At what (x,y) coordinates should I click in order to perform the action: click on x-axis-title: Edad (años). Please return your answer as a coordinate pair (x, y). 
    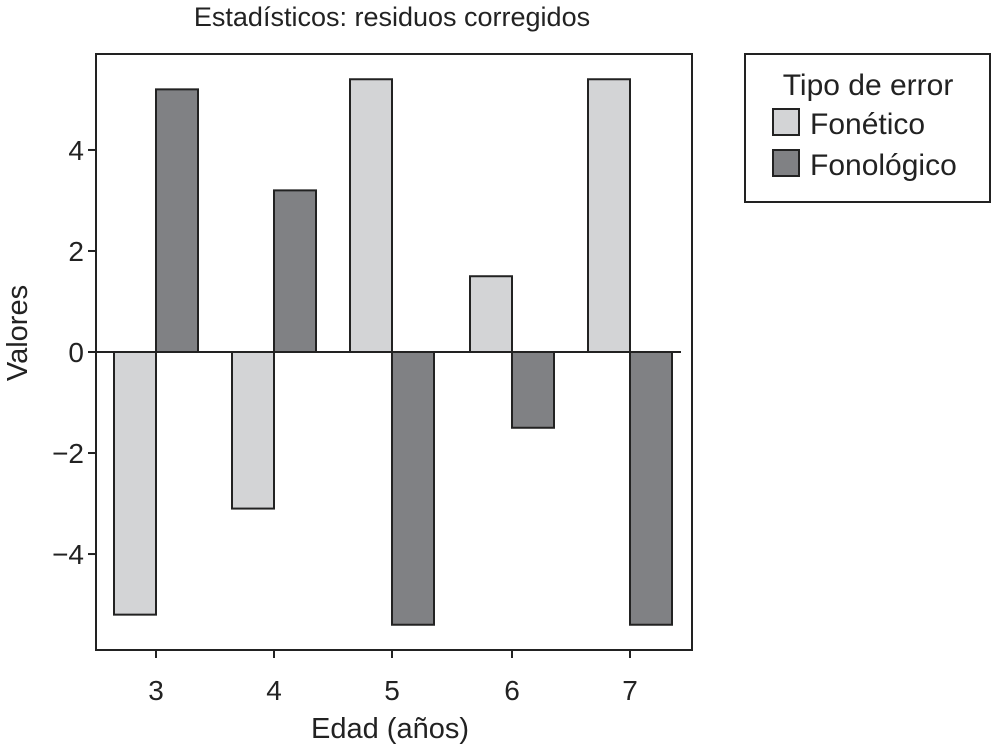
    Looking at the image, I should click on (390, 729).